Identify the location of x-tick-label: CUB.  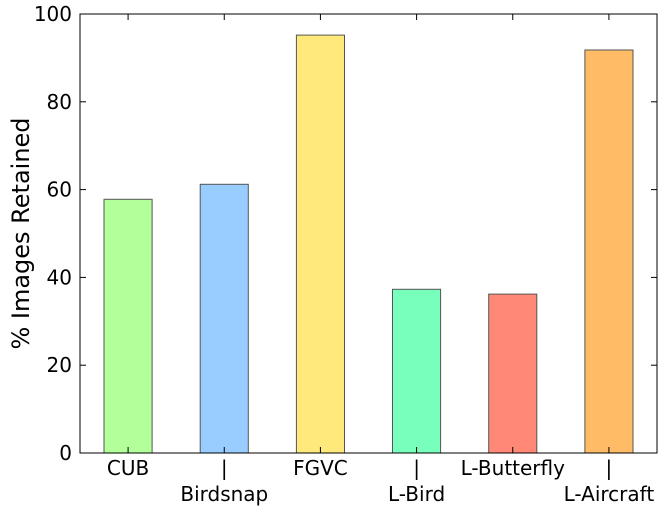
(128, 468).